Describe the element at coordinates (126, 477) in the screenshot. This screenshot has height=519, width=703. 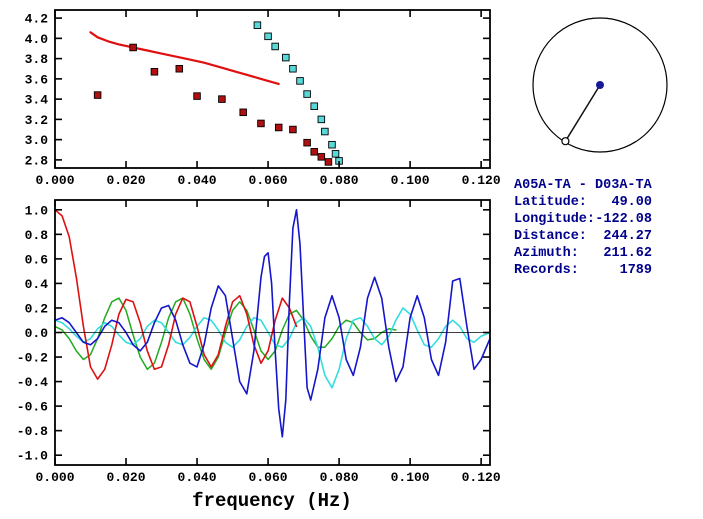
I see `waveform-x-tick-label: 0.020` at that location.